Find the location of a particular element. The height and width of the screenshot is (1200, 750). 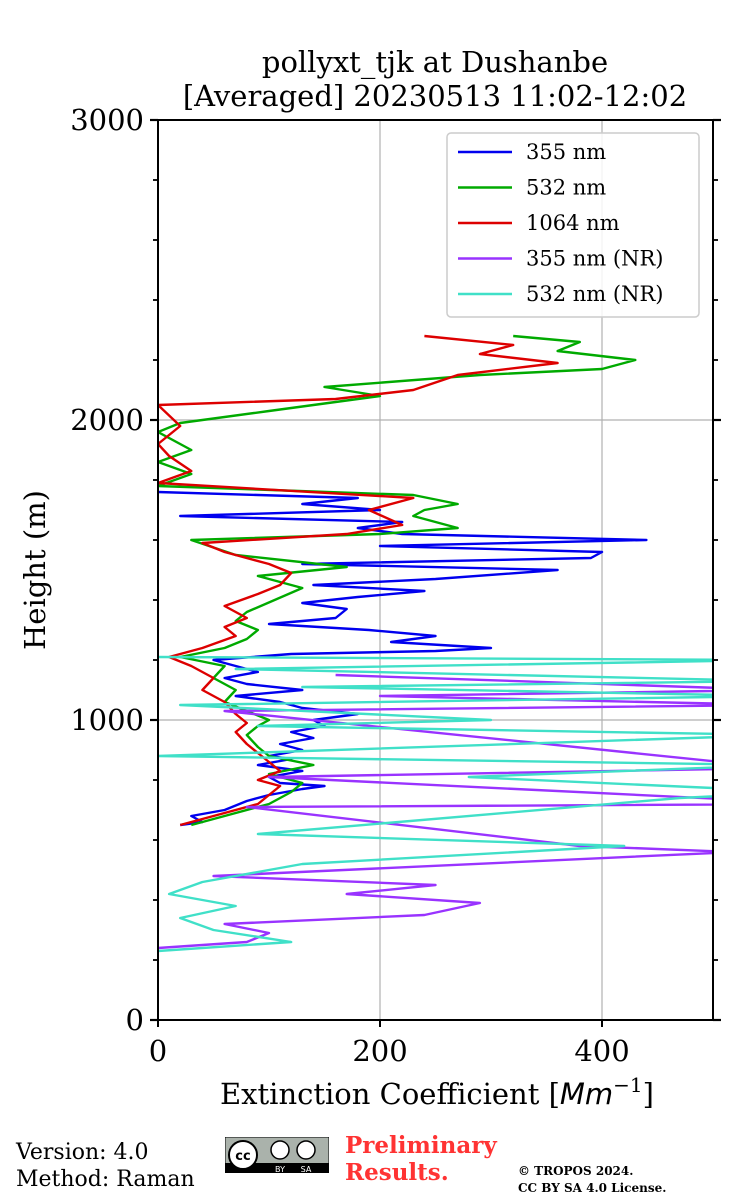

license-label: CC BY SA 4.0 License. is located at coordinates (592, 1188).